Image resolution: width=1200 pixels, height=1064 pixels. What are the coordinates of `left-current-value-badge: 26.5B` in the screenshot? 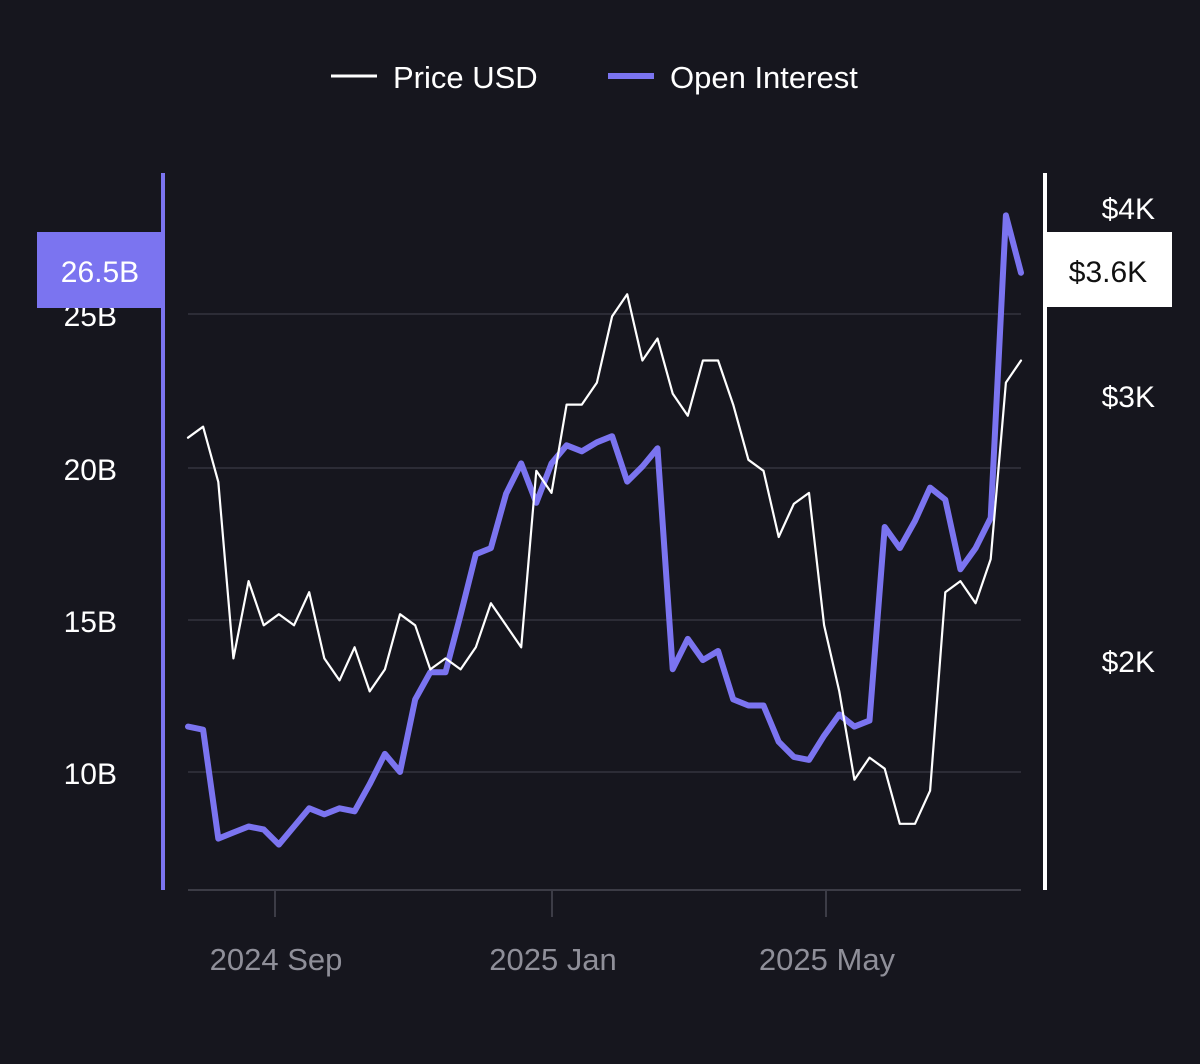 It's located at (100, 270).